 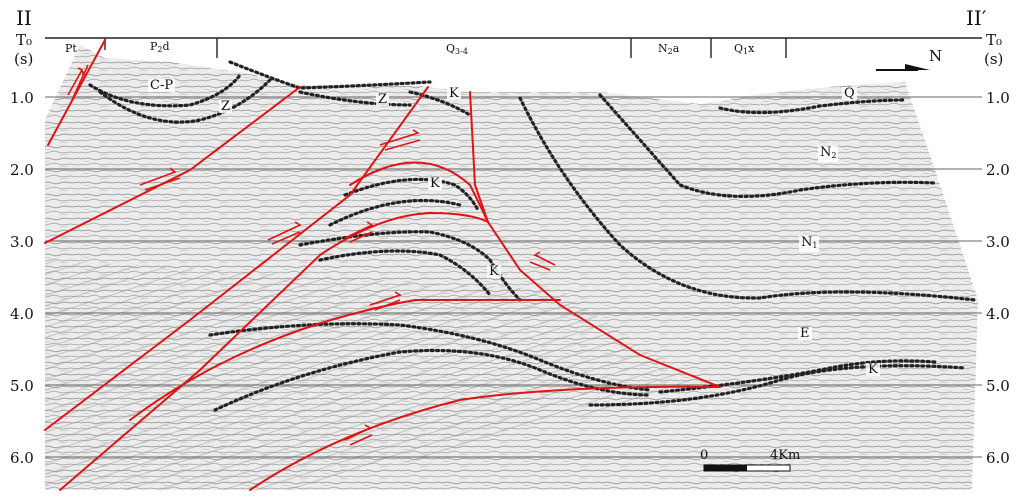 What do you see at coordinates (849, 93) in the screenshot?
I see `formation-label-q: Q` at bounding box center [849, 93].